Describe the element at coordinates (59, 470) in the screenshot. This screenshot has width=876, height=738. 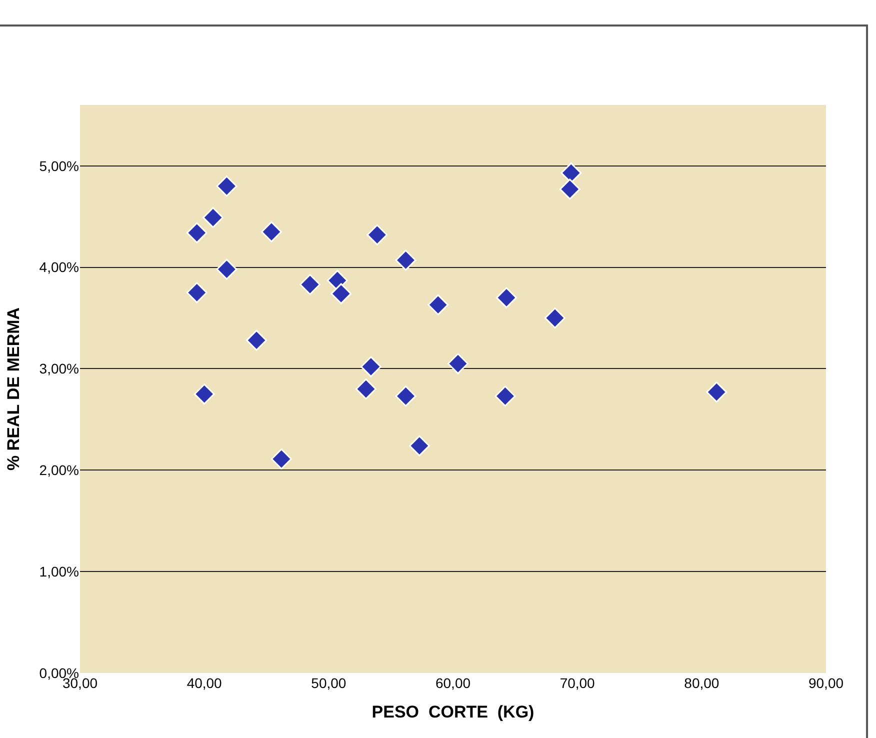
I see `y-tick-label: 2,00%` at that location.